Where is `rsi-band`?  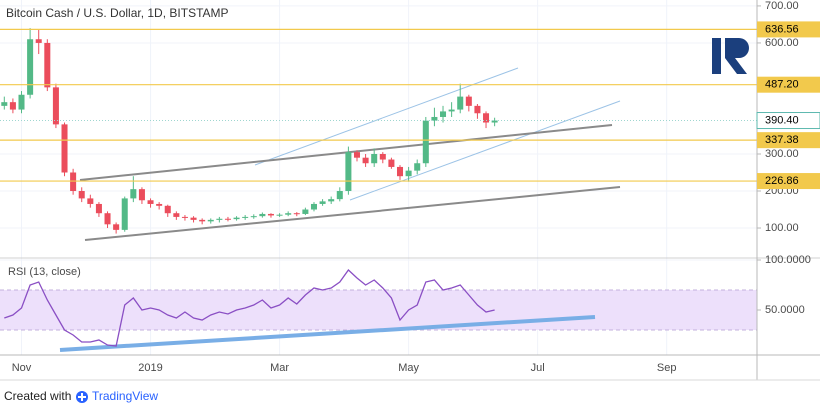 rsi-band is located at coordinates (378, 310).